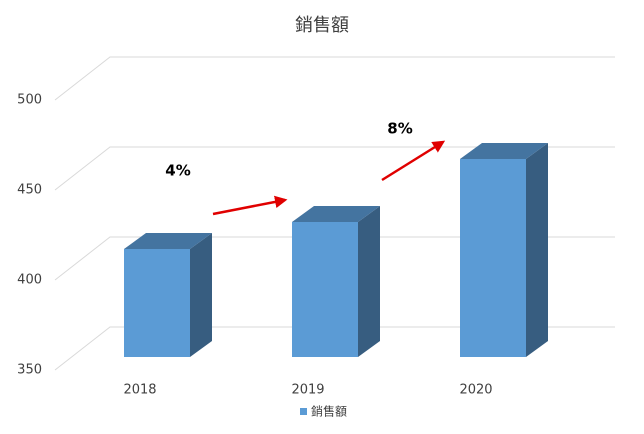  What do you see at coordinates (307, 390) in the screenshot?
I see `x-tick-label: 2019` at bounding box center [307, 390].